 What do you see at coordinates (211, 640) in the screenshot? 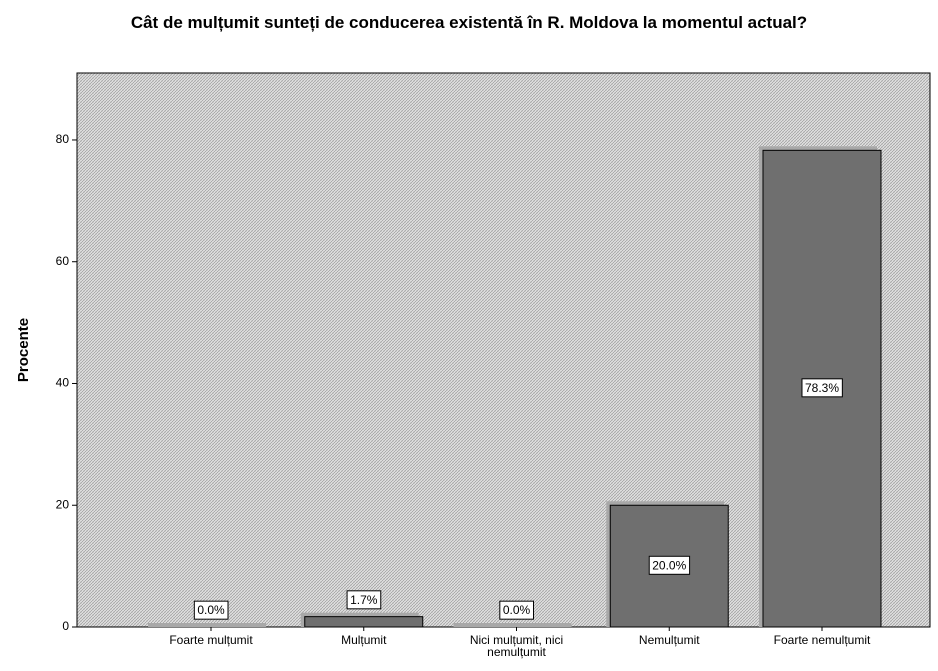
I see `x-tick-label: Foarte mulțumit` at bounding box center [211, 640].